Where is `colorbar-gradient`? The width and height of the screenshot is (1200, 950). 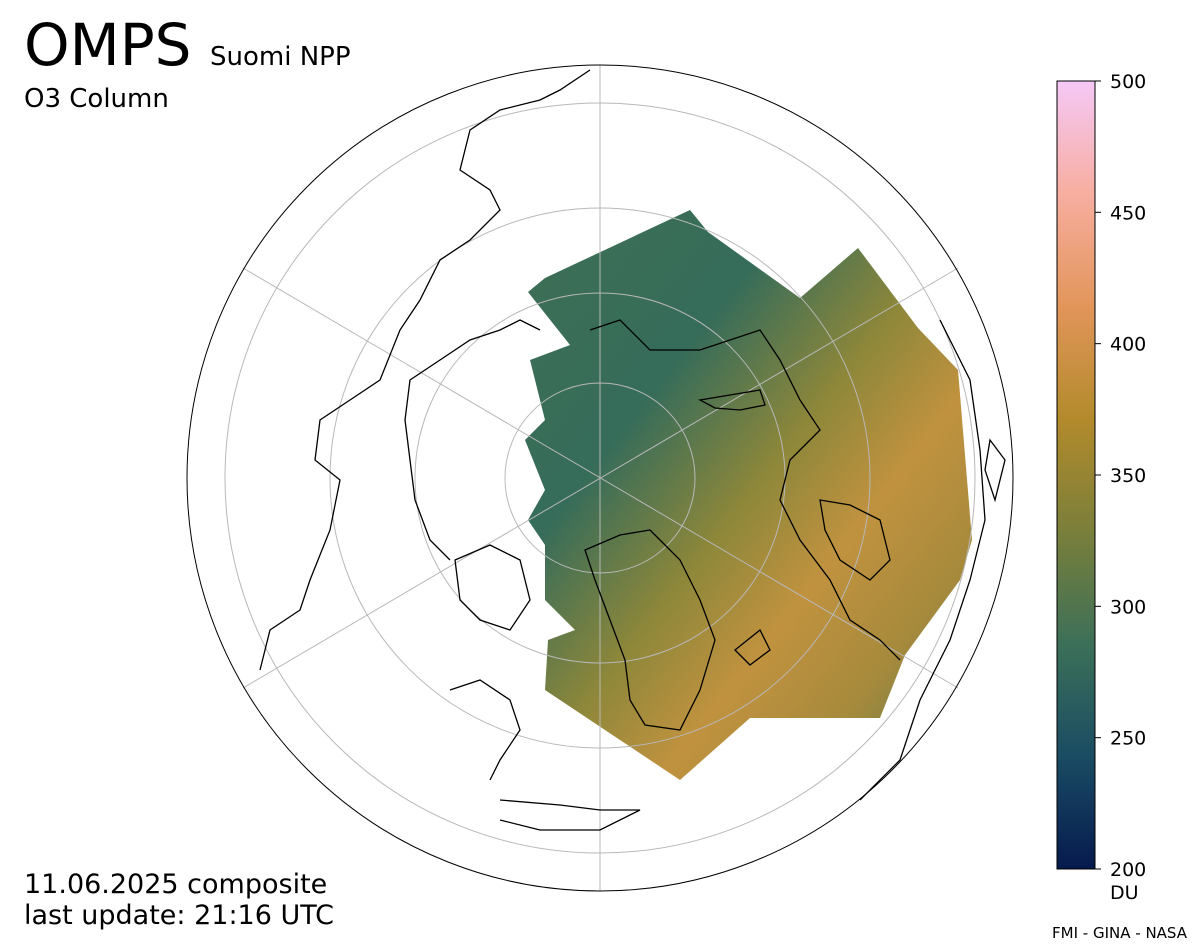
colorbar-gradient is located at coordinates (1076, 475).